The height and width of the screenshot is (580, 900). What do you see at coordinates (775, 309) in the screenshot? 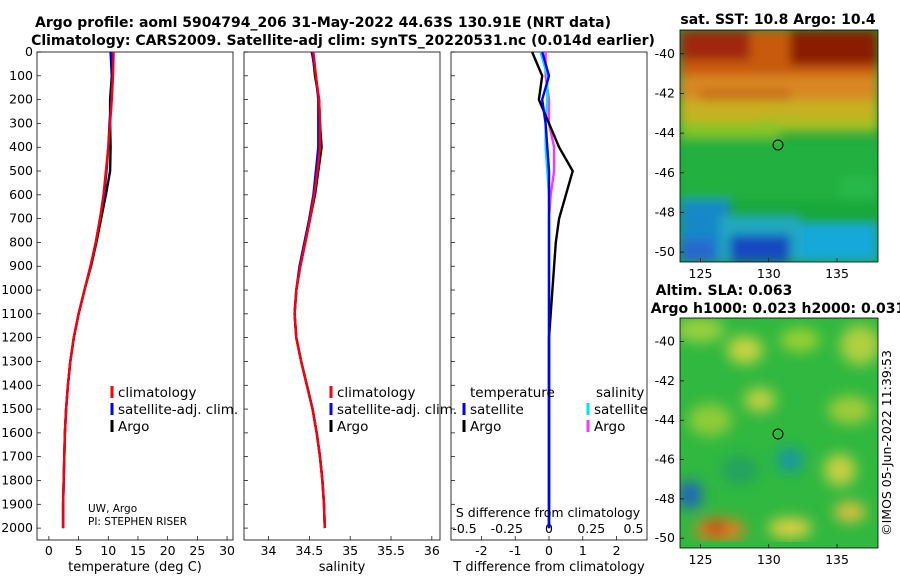
I see `sla-map-title2: Argo h1000: 0.023 h2000: 0.031` at bounding box center [775, 309].